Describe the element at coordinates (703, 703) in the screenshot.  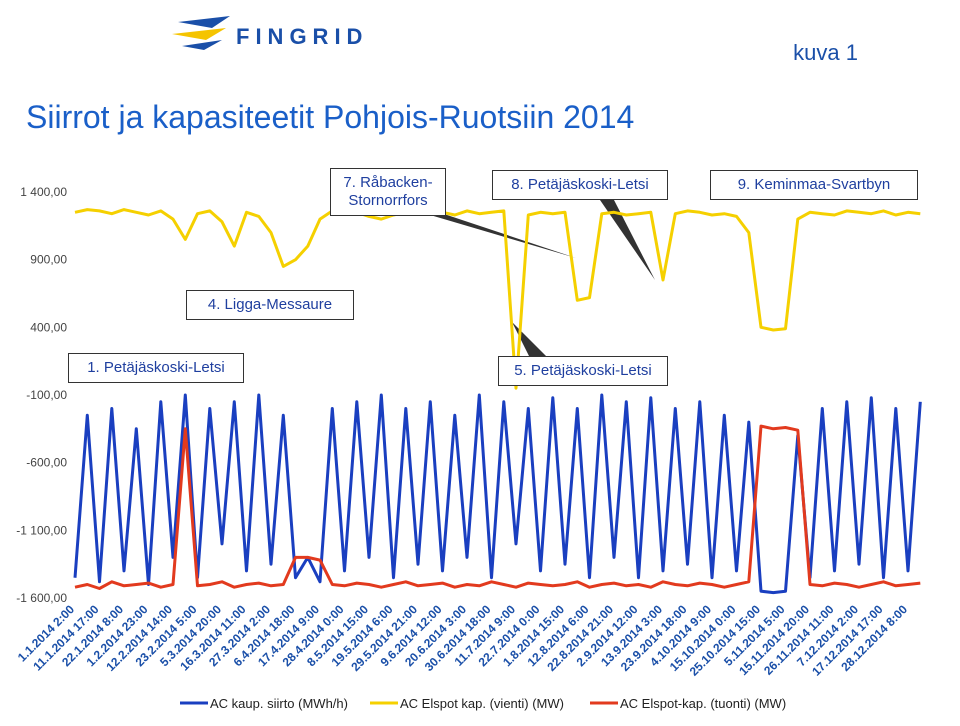
I see `legend-label: AC Elspot-kap. (tuonti) (MW)` at that location.